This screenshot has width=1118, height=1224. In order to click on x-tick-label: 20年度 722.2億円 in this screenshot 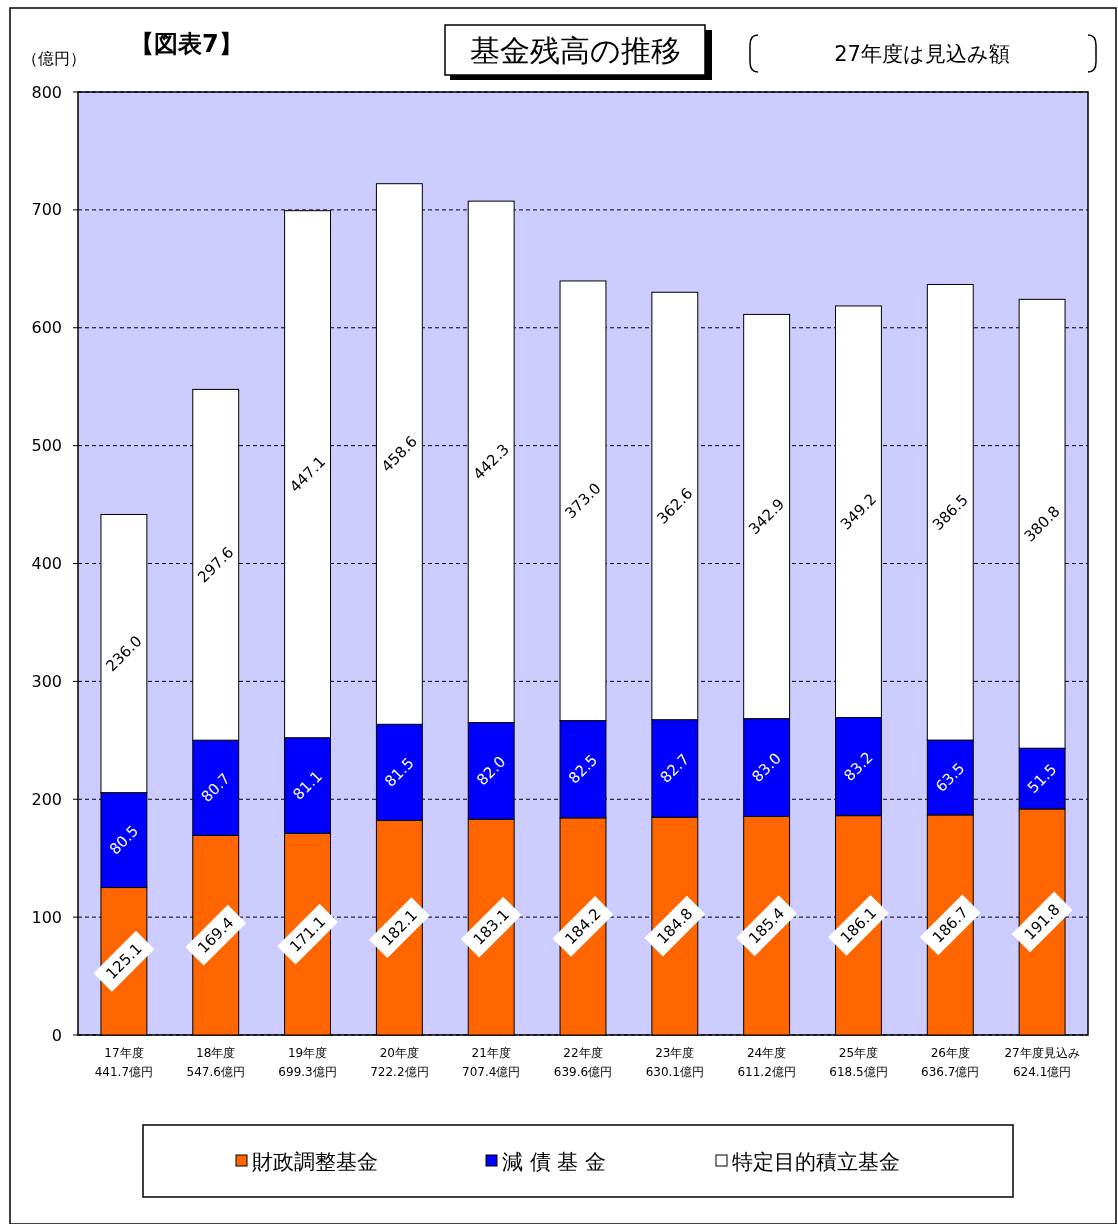, I will do `click(399, 1062)`.